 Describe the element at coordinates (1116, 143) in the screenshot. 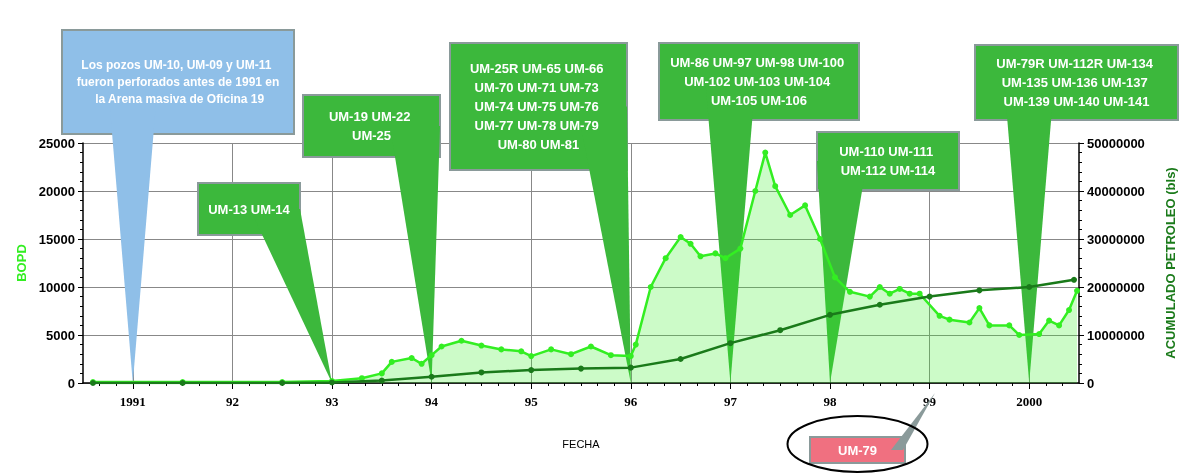

I see `y2-tick-label: 50000000` at that location.